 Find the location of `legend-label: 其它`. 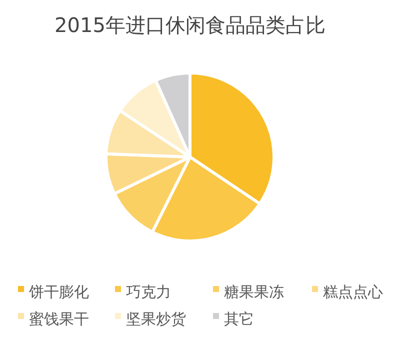

legend-label: 其它 is located at coordinates (239, 319).